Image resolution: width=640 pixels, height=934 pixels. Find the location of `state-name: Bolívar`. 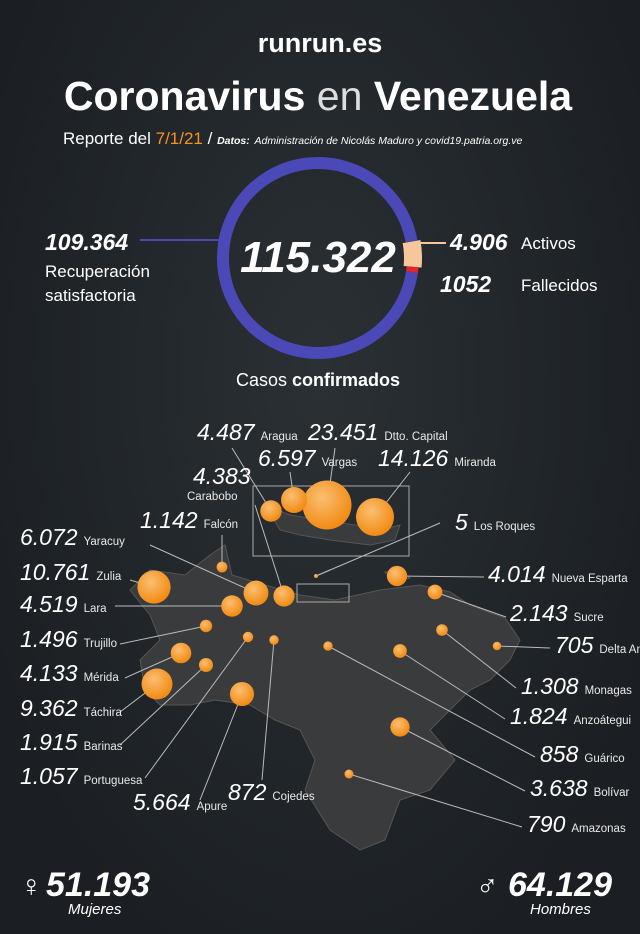

state-name: Bolívar is located at coordinates (612, 793).